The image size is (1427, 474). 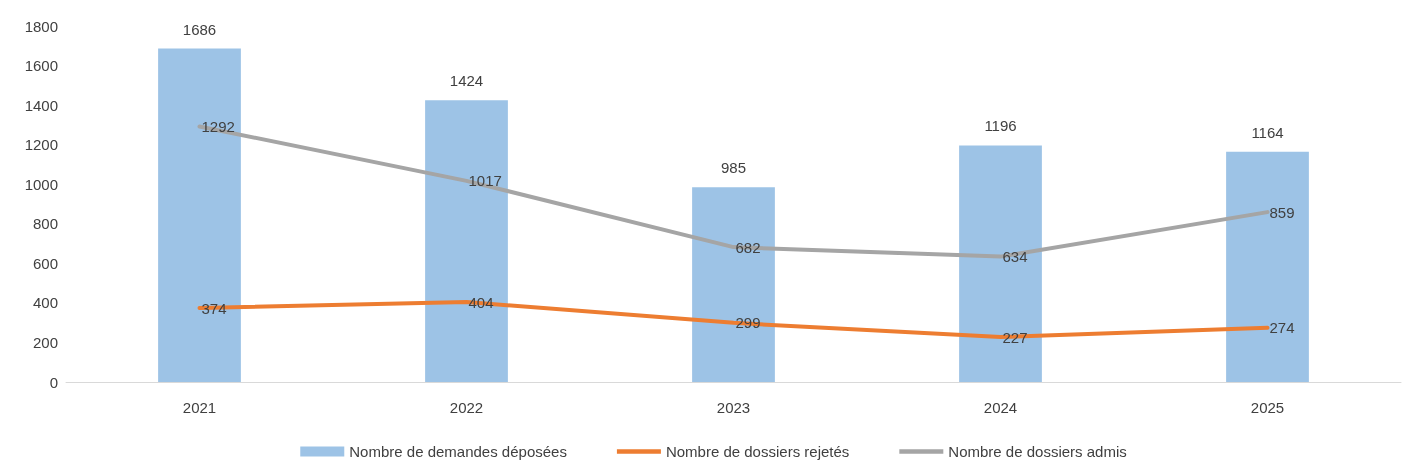 I want to click on data-label: 634, so click(x=1015, y=257).